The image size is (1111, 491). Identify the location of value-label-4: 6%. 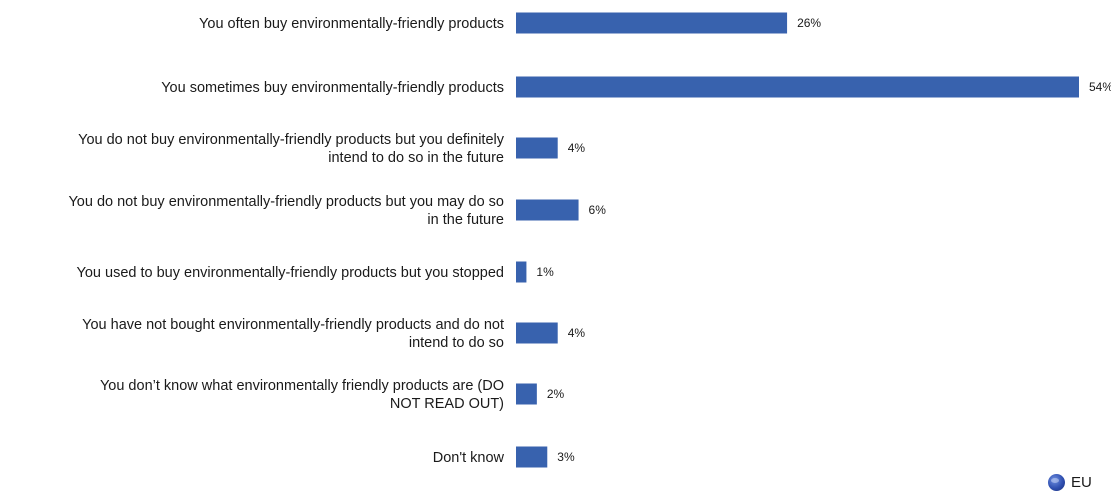
(598, 210).